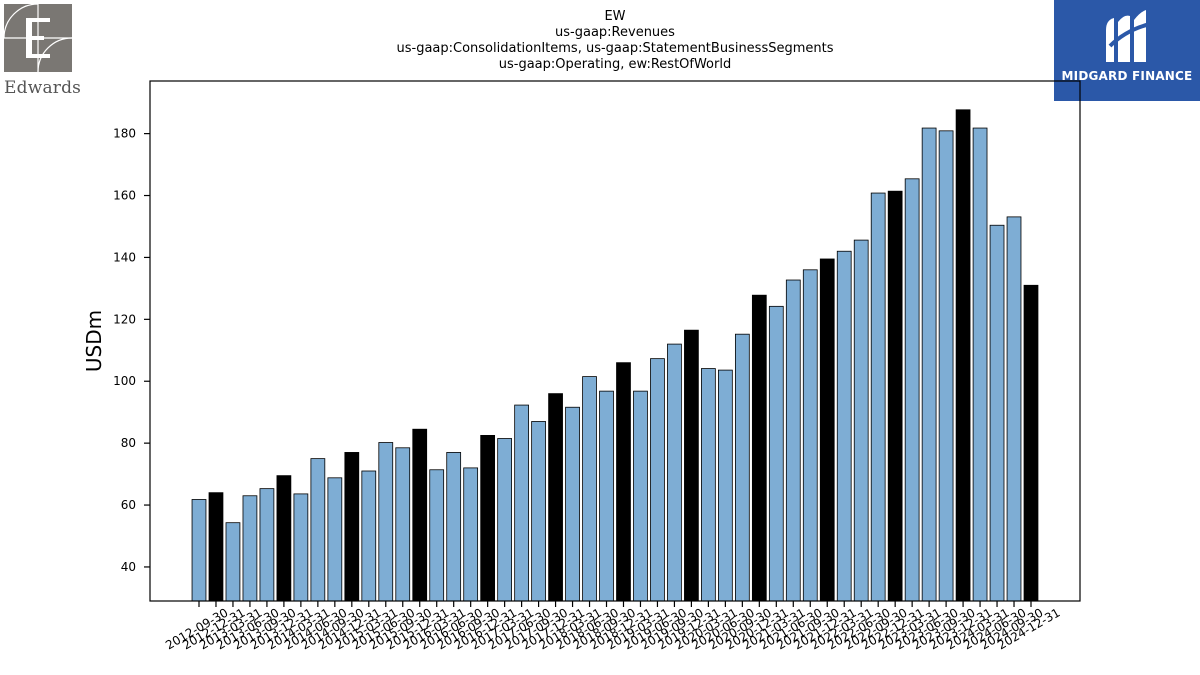 The width and height of the screenshot is (1200, 675). What do you see at coordinates (128, 505) in the screenshot?
I see `y-tick-label: 60` at bounding box center [128, 505].